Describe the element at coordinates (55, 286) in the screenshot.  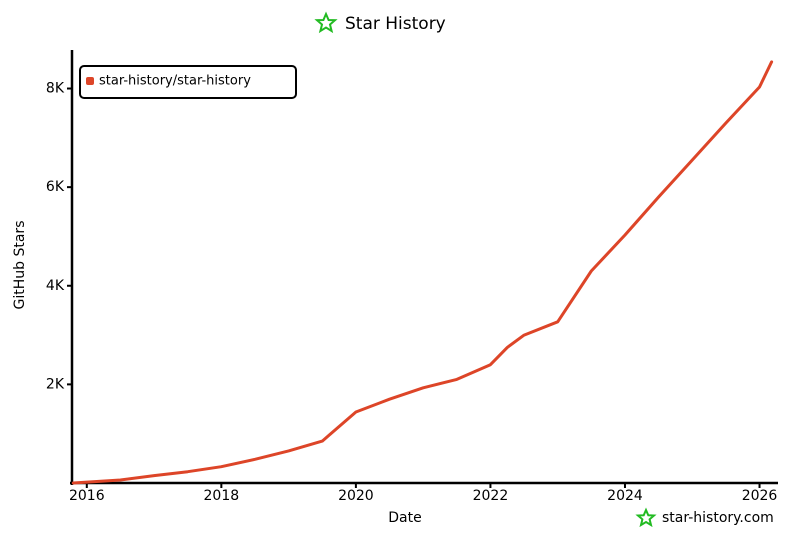
I see `y-tick-label: 4K` at that location.